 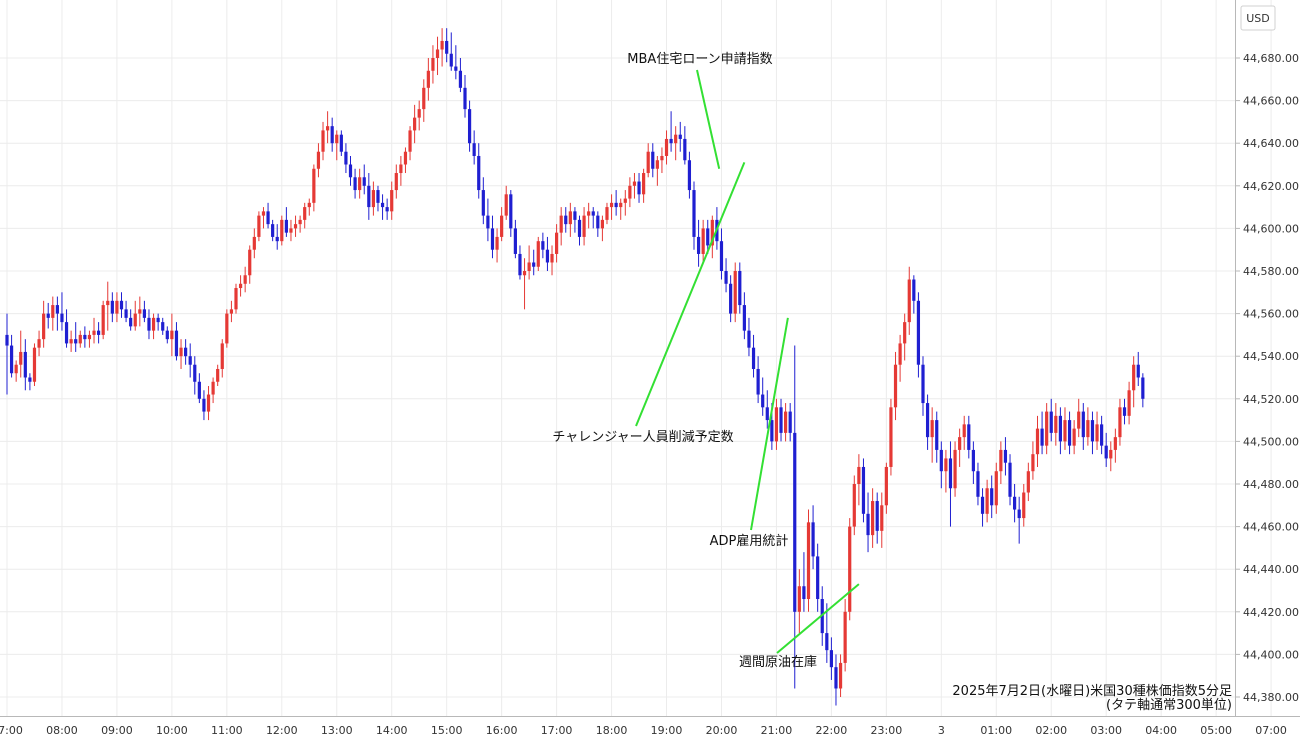 I want to click on y-tick-label: 44,520.00, so click(x=1271, y=399).